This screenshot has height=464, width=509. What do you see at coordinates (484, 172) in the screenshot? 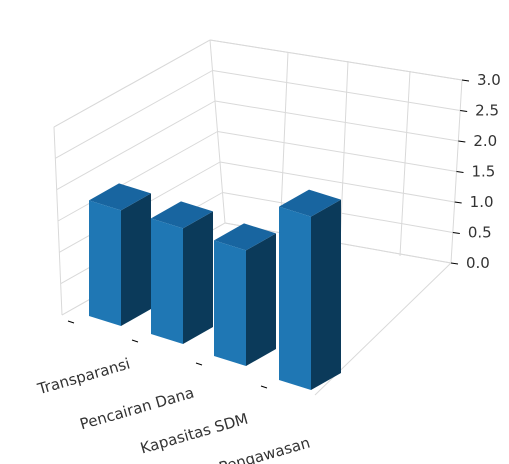
I see `z-tick-label-3: 1.5` at bounding box center [484, 172].